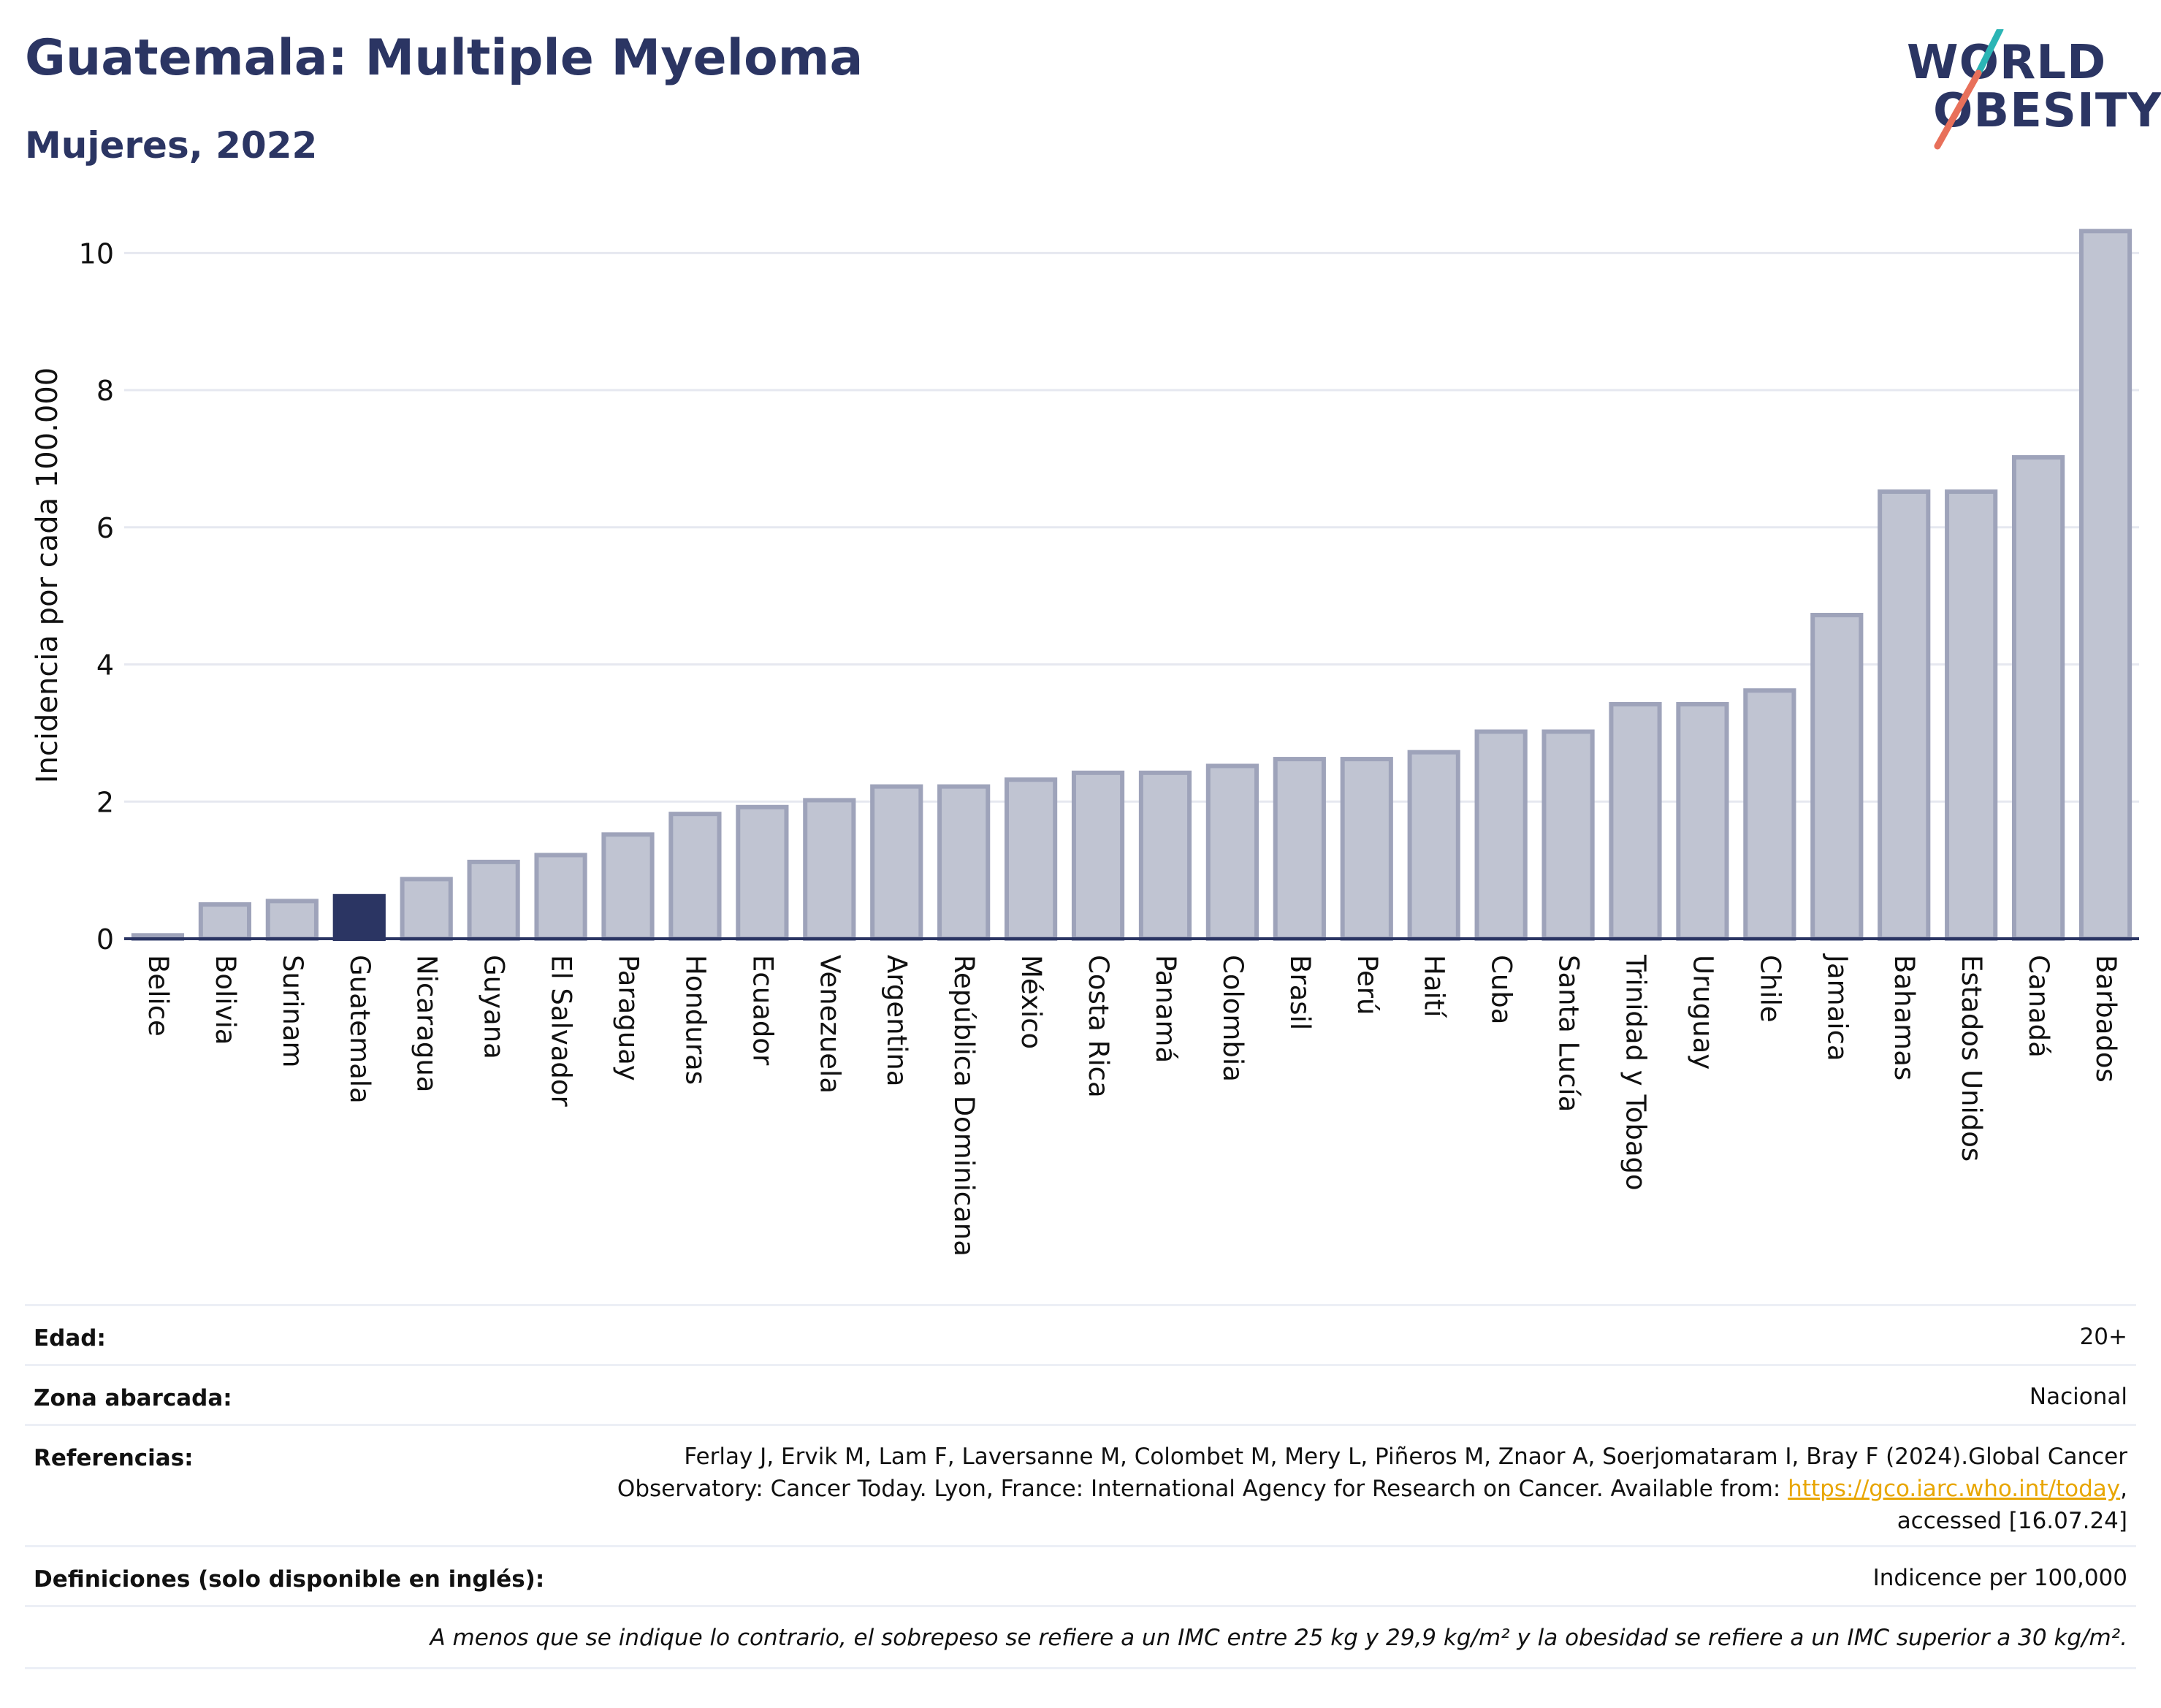 The width and height of the screenshot is (2161, 1708). I want to click on x-tick-label: Trinidad y Tobago, so click(1636, 1072).